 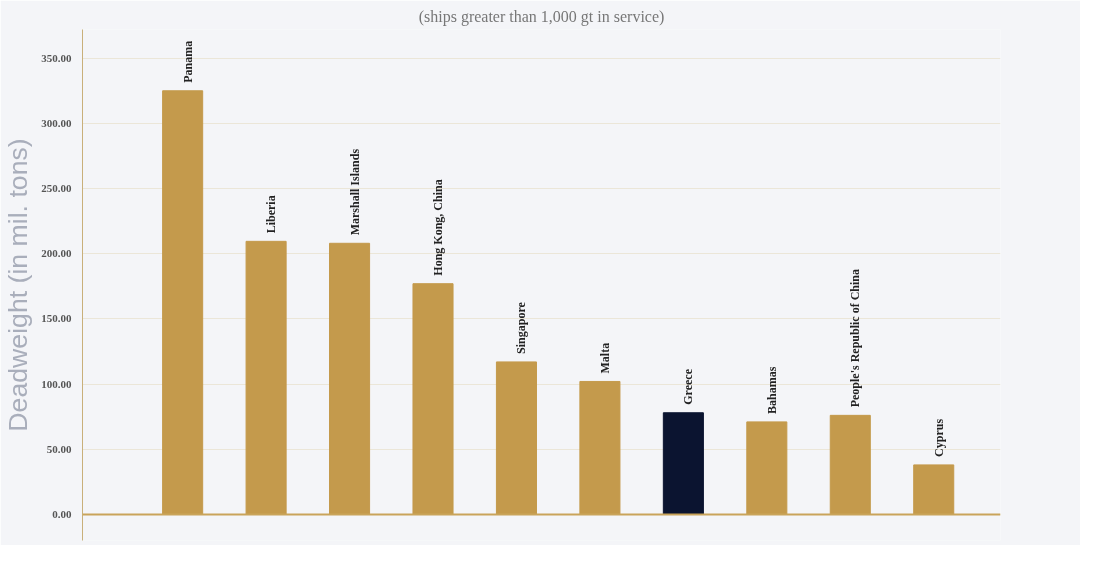 What do you see at coordinates (59, 448) in the screenshot?
I see `y-tick-label: 50.00` at bounding box center [59, 448].